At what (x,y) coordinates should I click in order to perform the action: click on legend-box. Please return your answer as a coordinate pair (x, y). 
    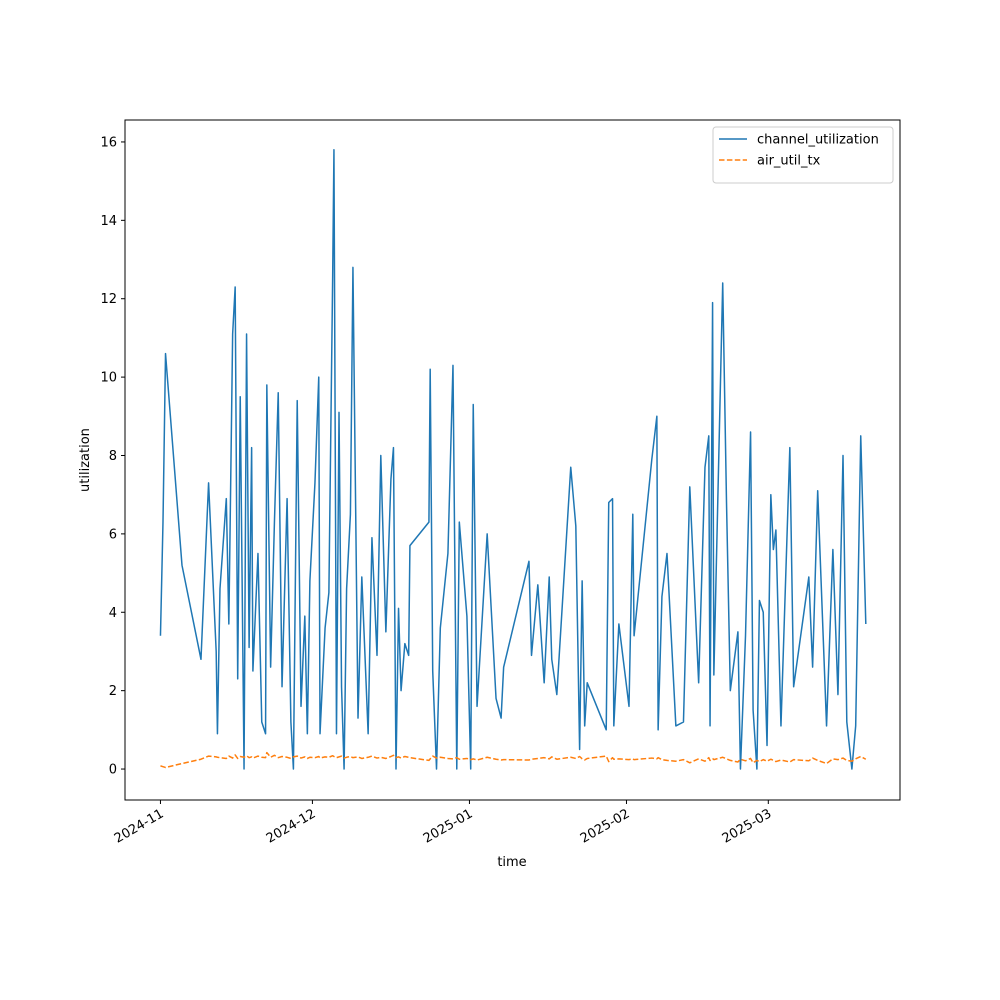
    Looking at the image, I should click on (803, 155).